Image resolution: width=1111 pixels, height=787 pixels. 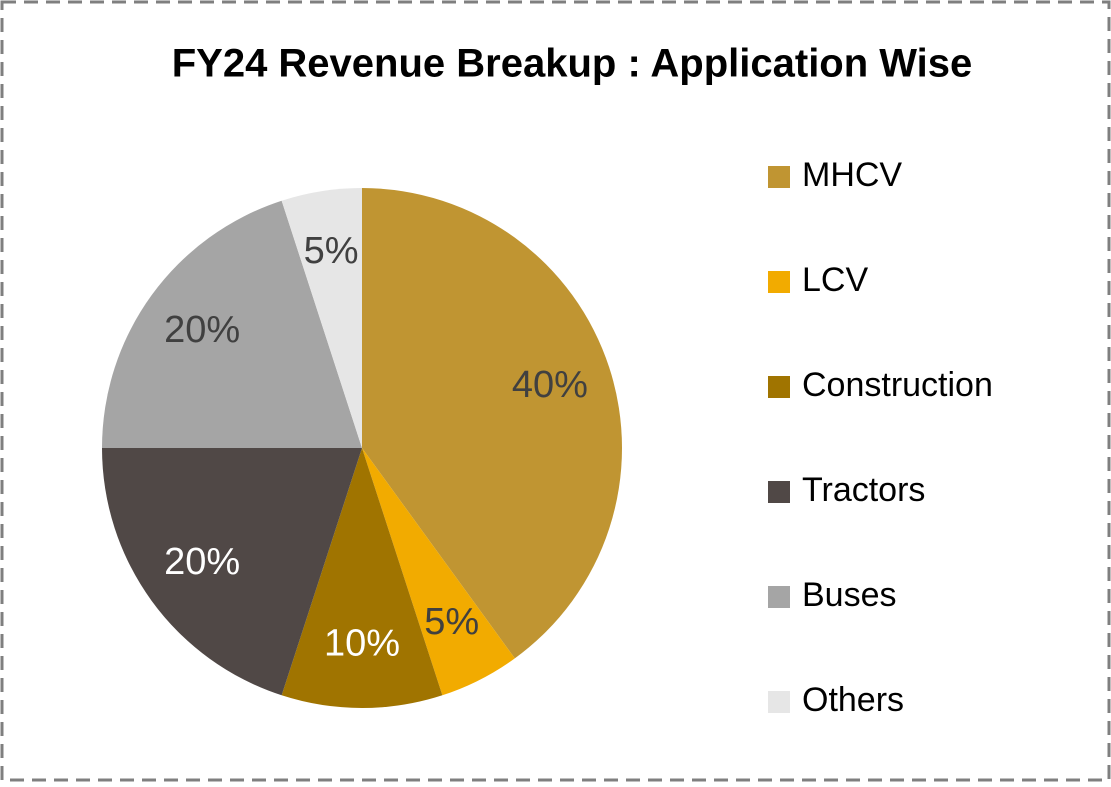 What do you see at coordinates (362, 644) in the screenshot?
I see `data-label: 10%` at bounding box center [362, 644].